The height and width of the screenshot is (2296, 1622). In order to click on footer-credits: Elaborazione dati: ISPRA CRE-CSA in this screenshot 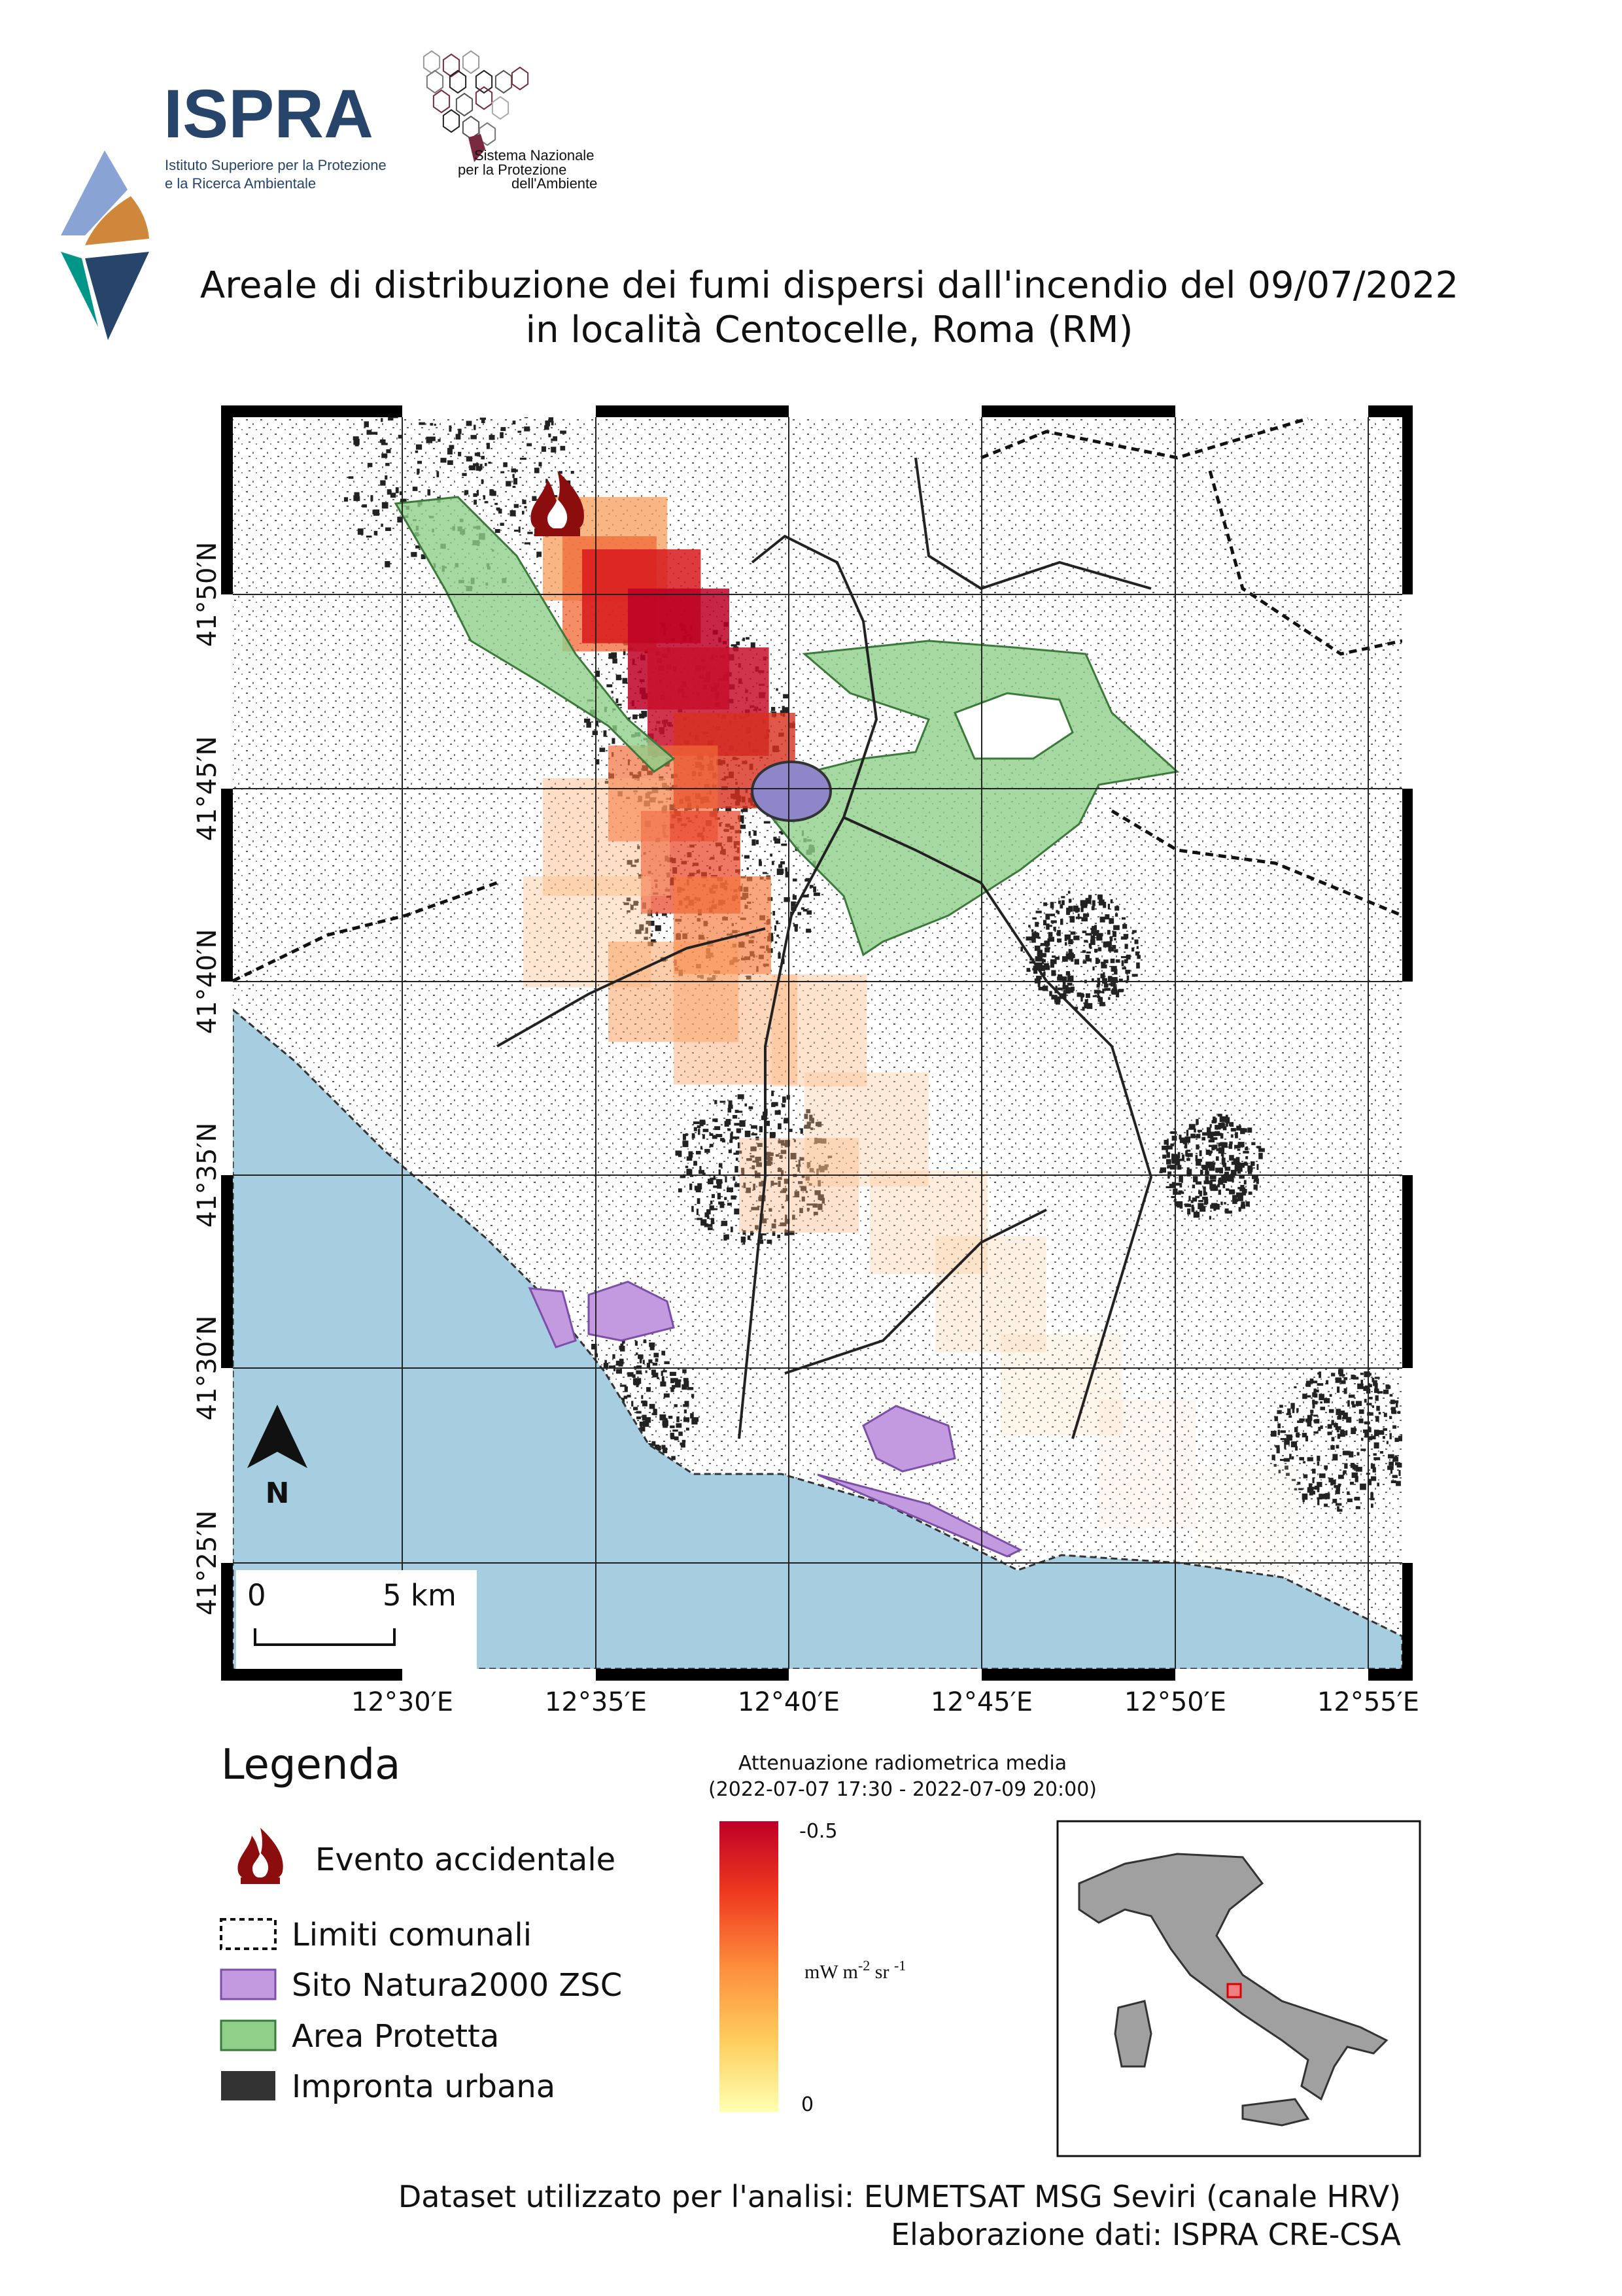, I will do `click(1147, 2234)`.